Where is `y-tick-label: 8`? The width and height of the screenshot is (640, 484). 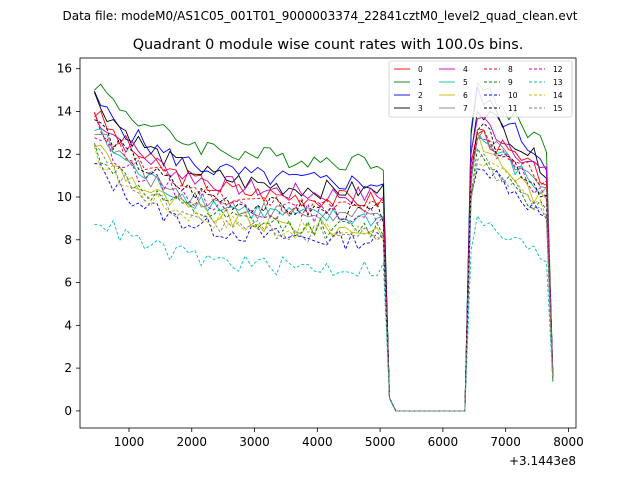
y-tick-label: 8 is located at coordinates (68, 240).